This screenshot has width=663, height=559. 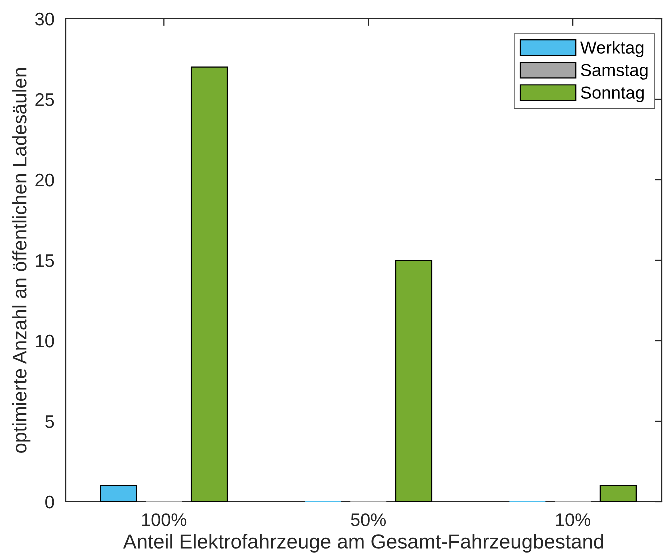 What do you see at coordinates (573, 520) in the screenshot?
I see `x-tick-label: 10%` at bounding box center [573, 520].